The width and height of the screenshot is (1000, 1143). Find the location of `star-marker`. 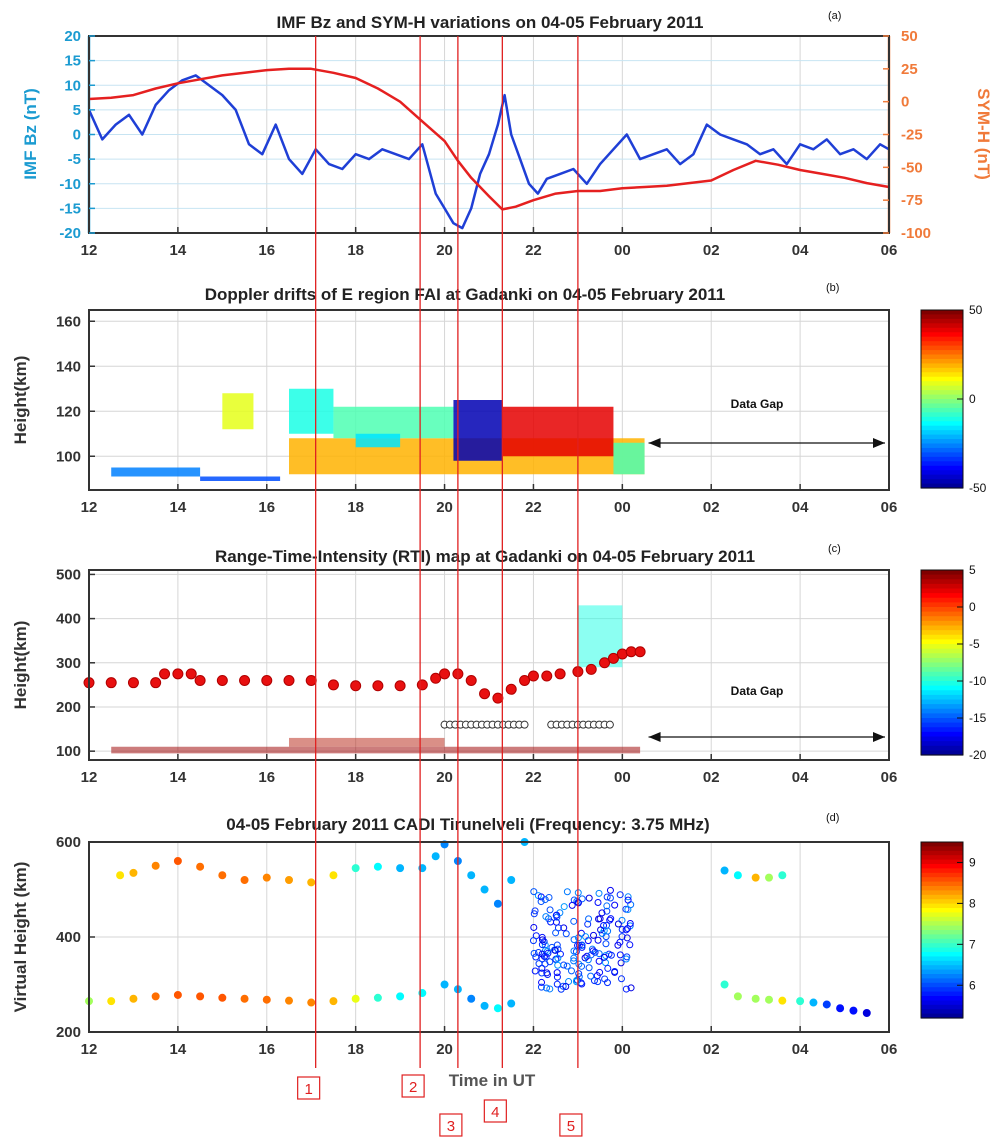

star-marker is located at coordinates (609, 724).